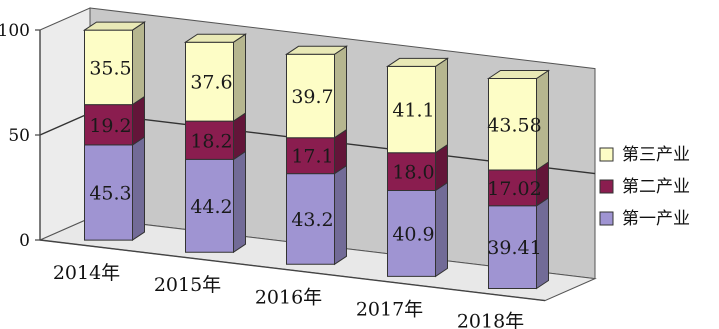  Describe the element at coordinates (312, 157) in the screenshot. I see `value-label: 17.1` at that location.